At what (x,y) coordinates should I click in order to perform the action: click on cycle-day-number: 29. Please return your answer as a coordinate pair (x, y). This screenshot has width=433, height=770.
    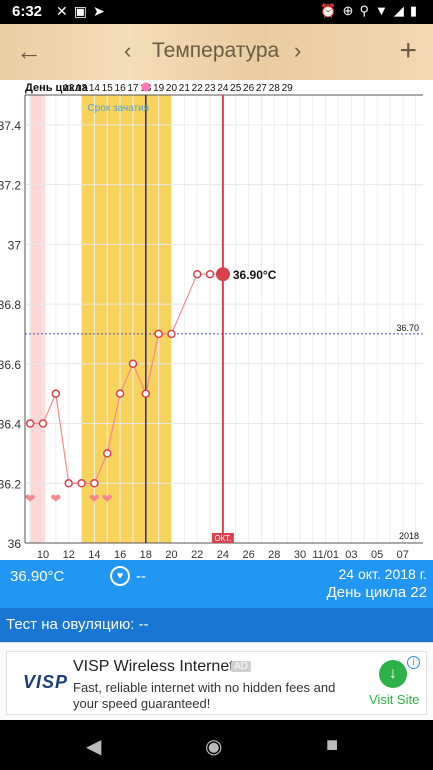
    Looking at the image, I should click on (288, 88).